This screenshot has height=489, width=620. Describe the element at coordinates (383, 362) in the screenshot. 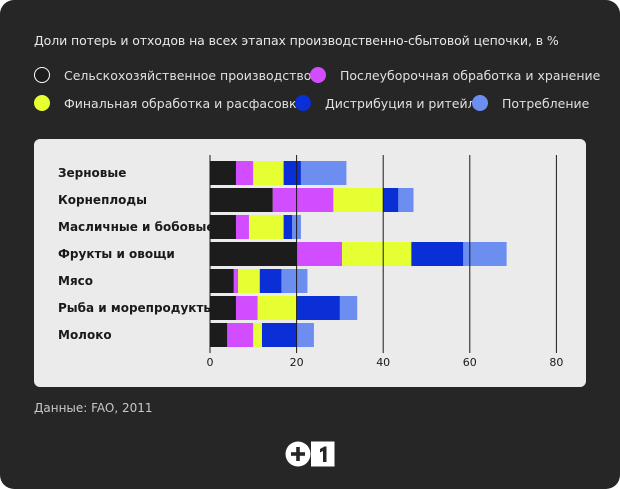

I see `x-tick-label: 40` at that location.